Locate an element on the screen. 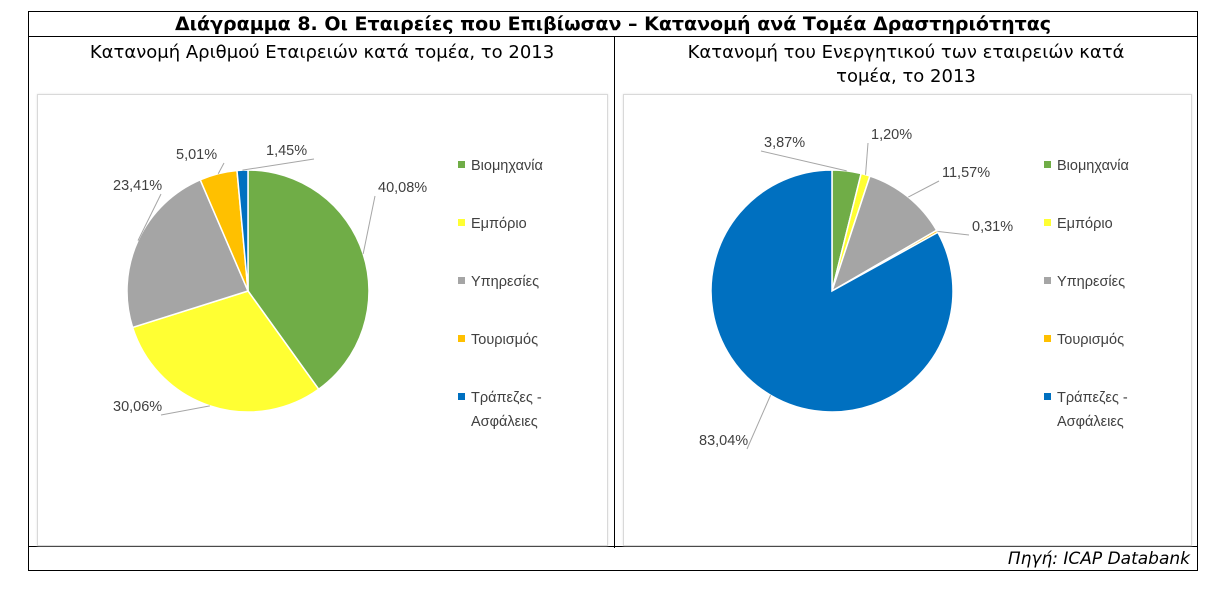 This screenshot has height=589, width=1226. data-label: 1,45% is located at coordinates (286, 151).